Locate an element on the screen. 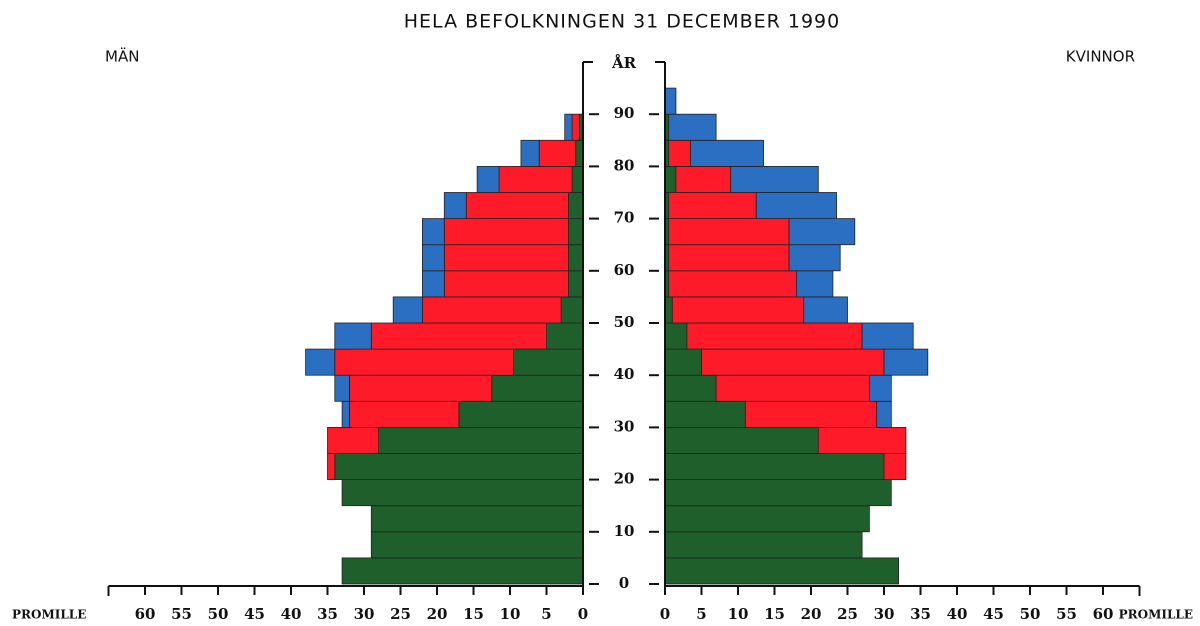 The height and width of the screenshot is (626, 1200). y-axis-label: ÅR is located at coordinates (624, 63).